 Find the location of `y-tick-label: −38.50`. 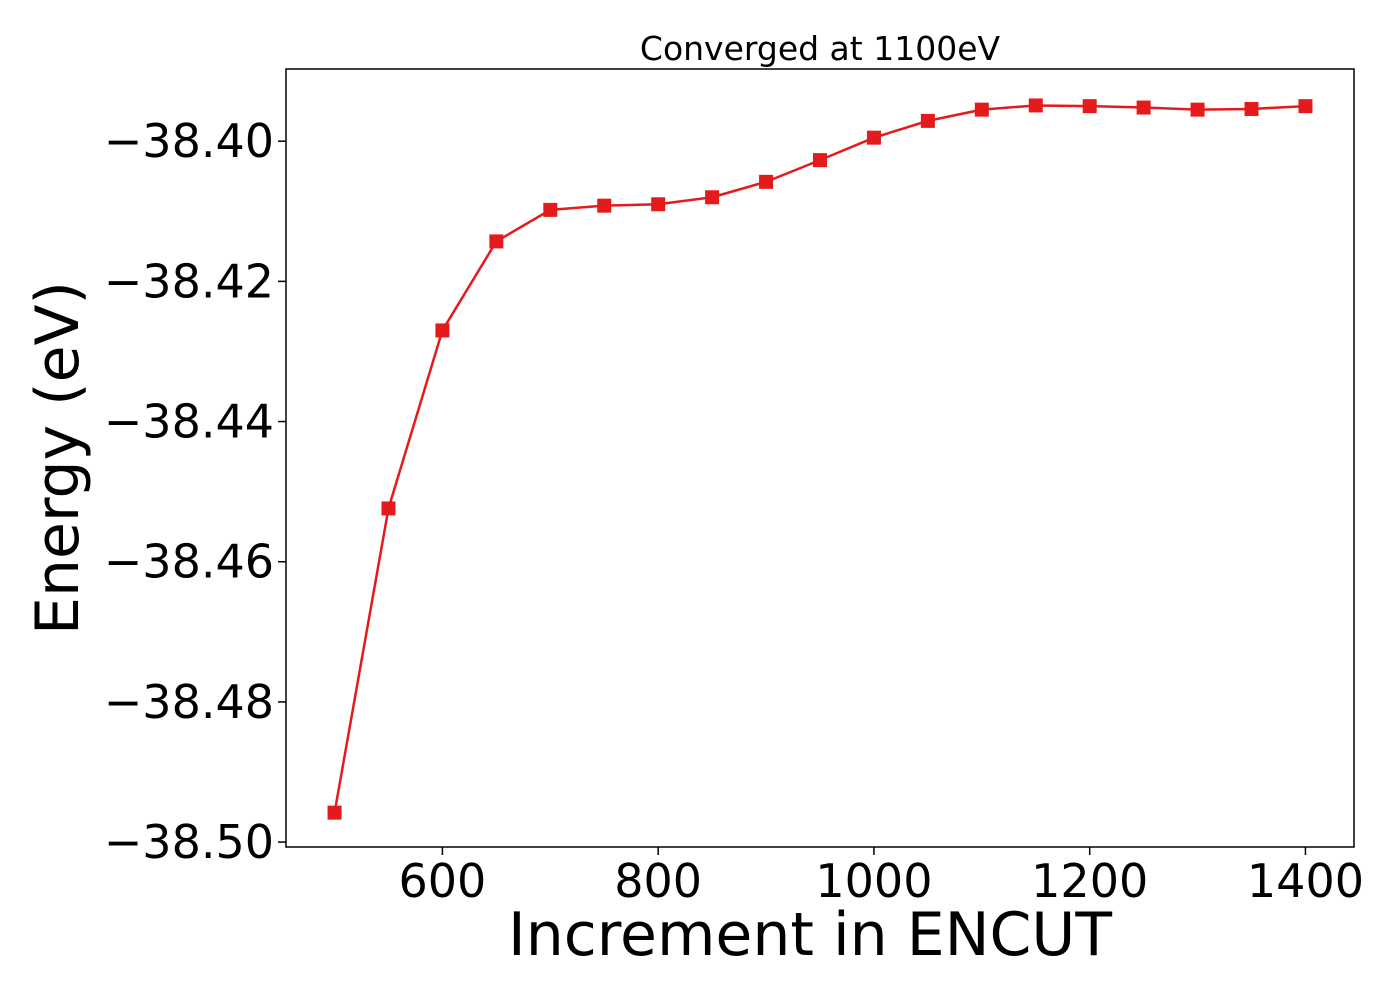

y-tick-label: −38.50 is located at coordinates (189, 842).